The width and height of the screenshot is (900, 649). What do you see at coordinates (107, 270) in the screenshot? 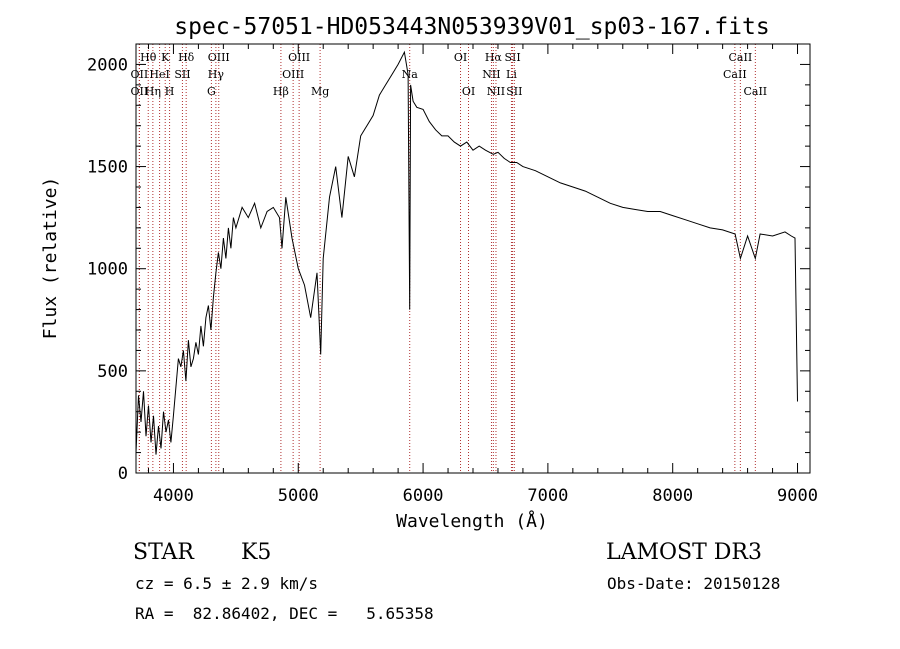
I see `y-tick-label: 1000` at bounding box center [107, 270].